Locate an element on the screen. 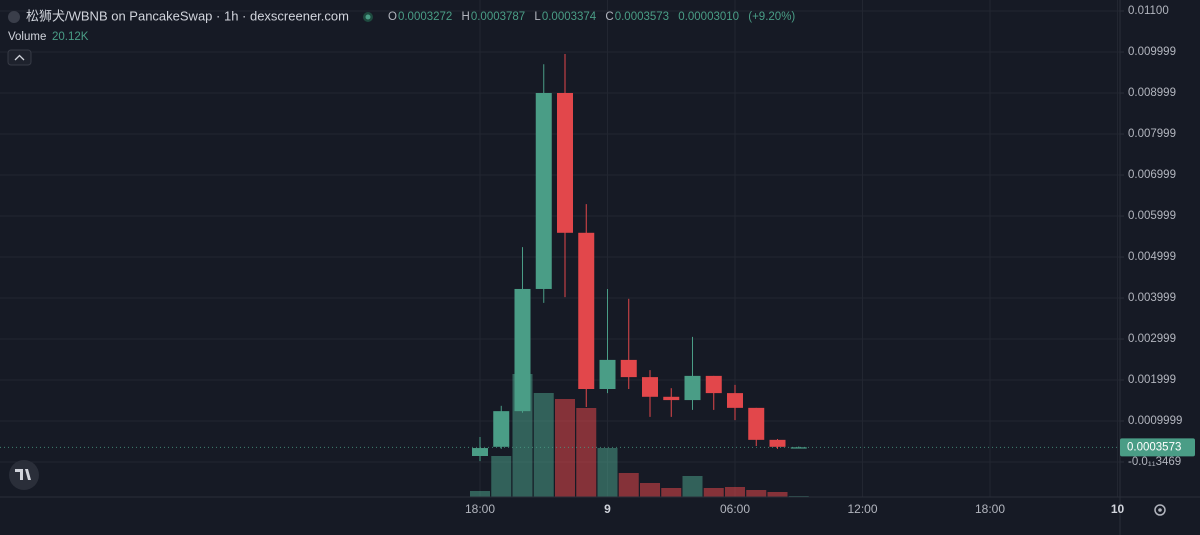 The image size is (1200, 535). collapse-button is located at coordinates (19, 57).